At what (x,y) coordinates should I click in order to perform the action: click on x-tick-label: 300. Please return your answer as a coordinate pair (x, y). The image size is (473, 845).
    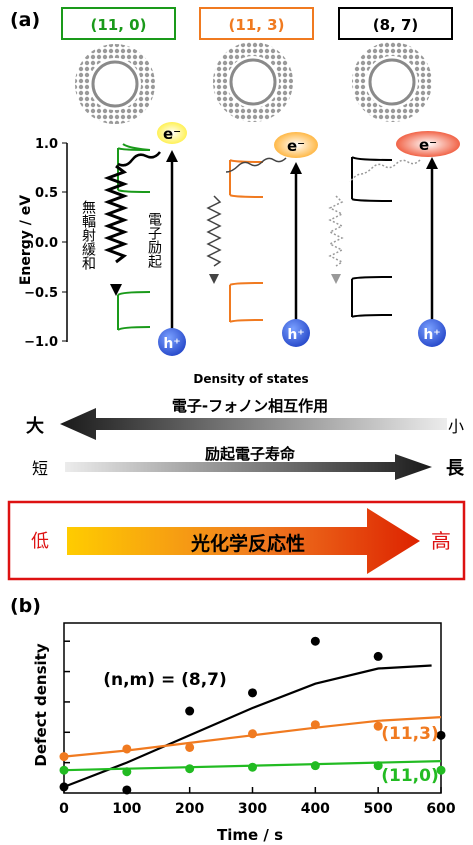
    Looking at the image, I should click on (252, 809).